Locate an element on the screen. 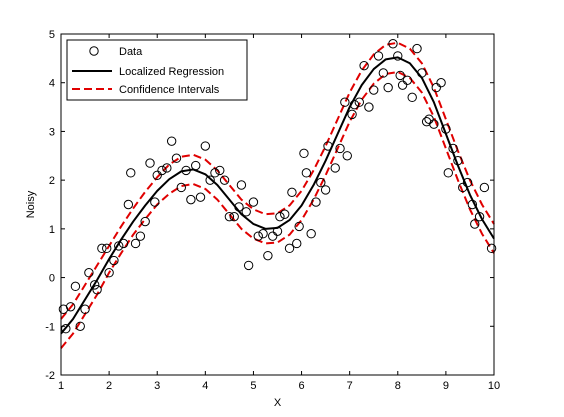  x-tick-label: 9 is located at coordinates (446, 386).